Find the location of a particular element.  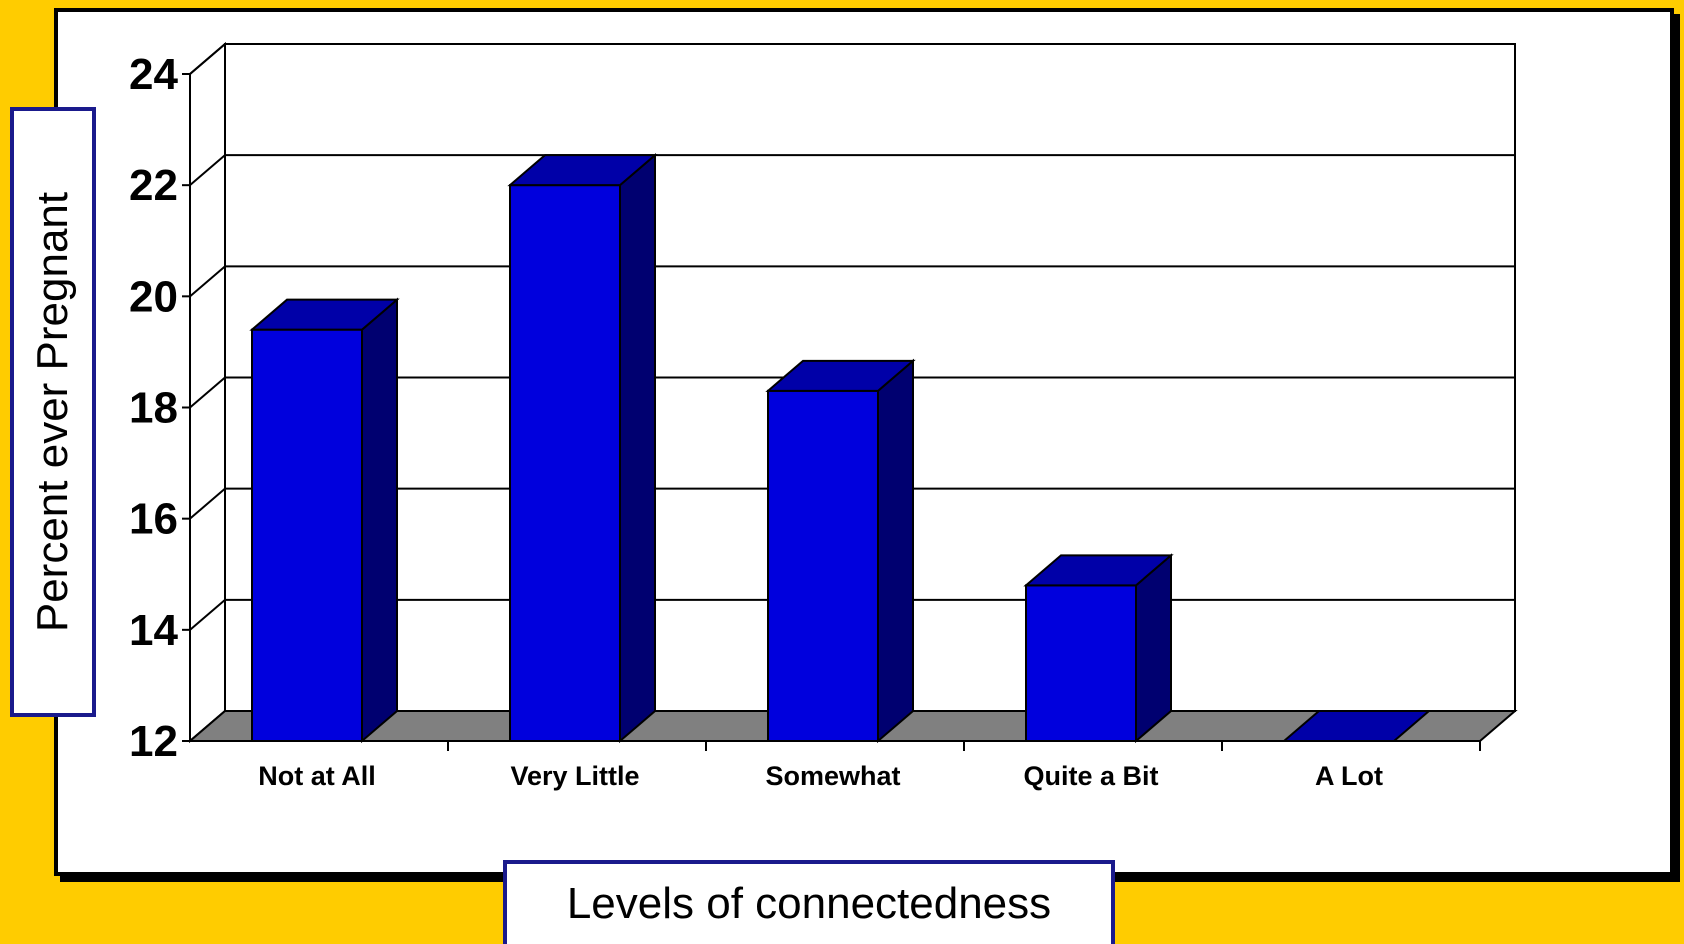

y-tick-label: 24 is located at coordinates (153, 74).